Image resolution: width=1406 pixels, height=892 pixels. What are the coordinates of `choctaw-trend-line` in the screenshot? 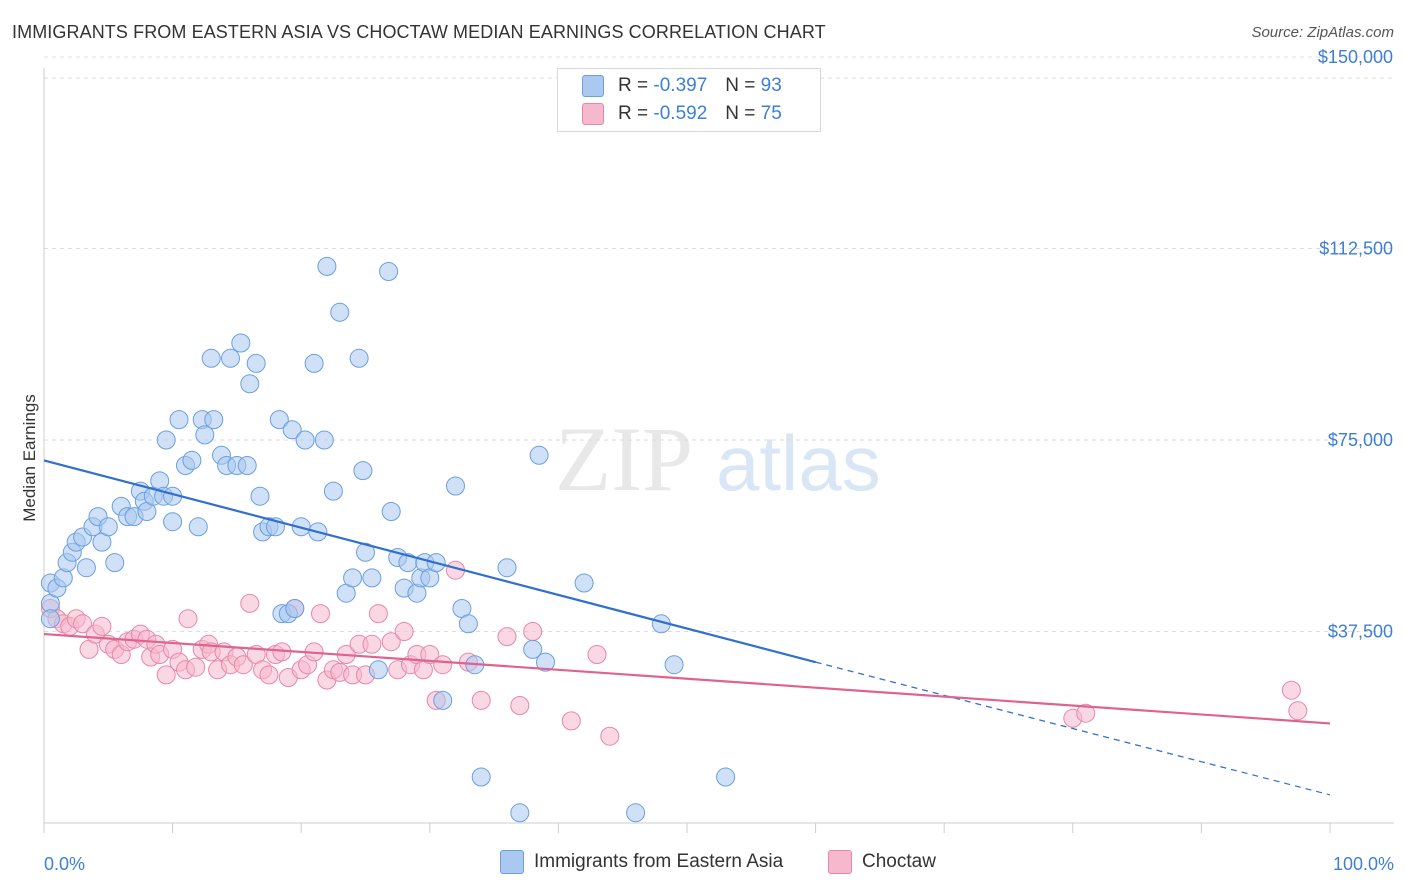 It's located at (687, 678).